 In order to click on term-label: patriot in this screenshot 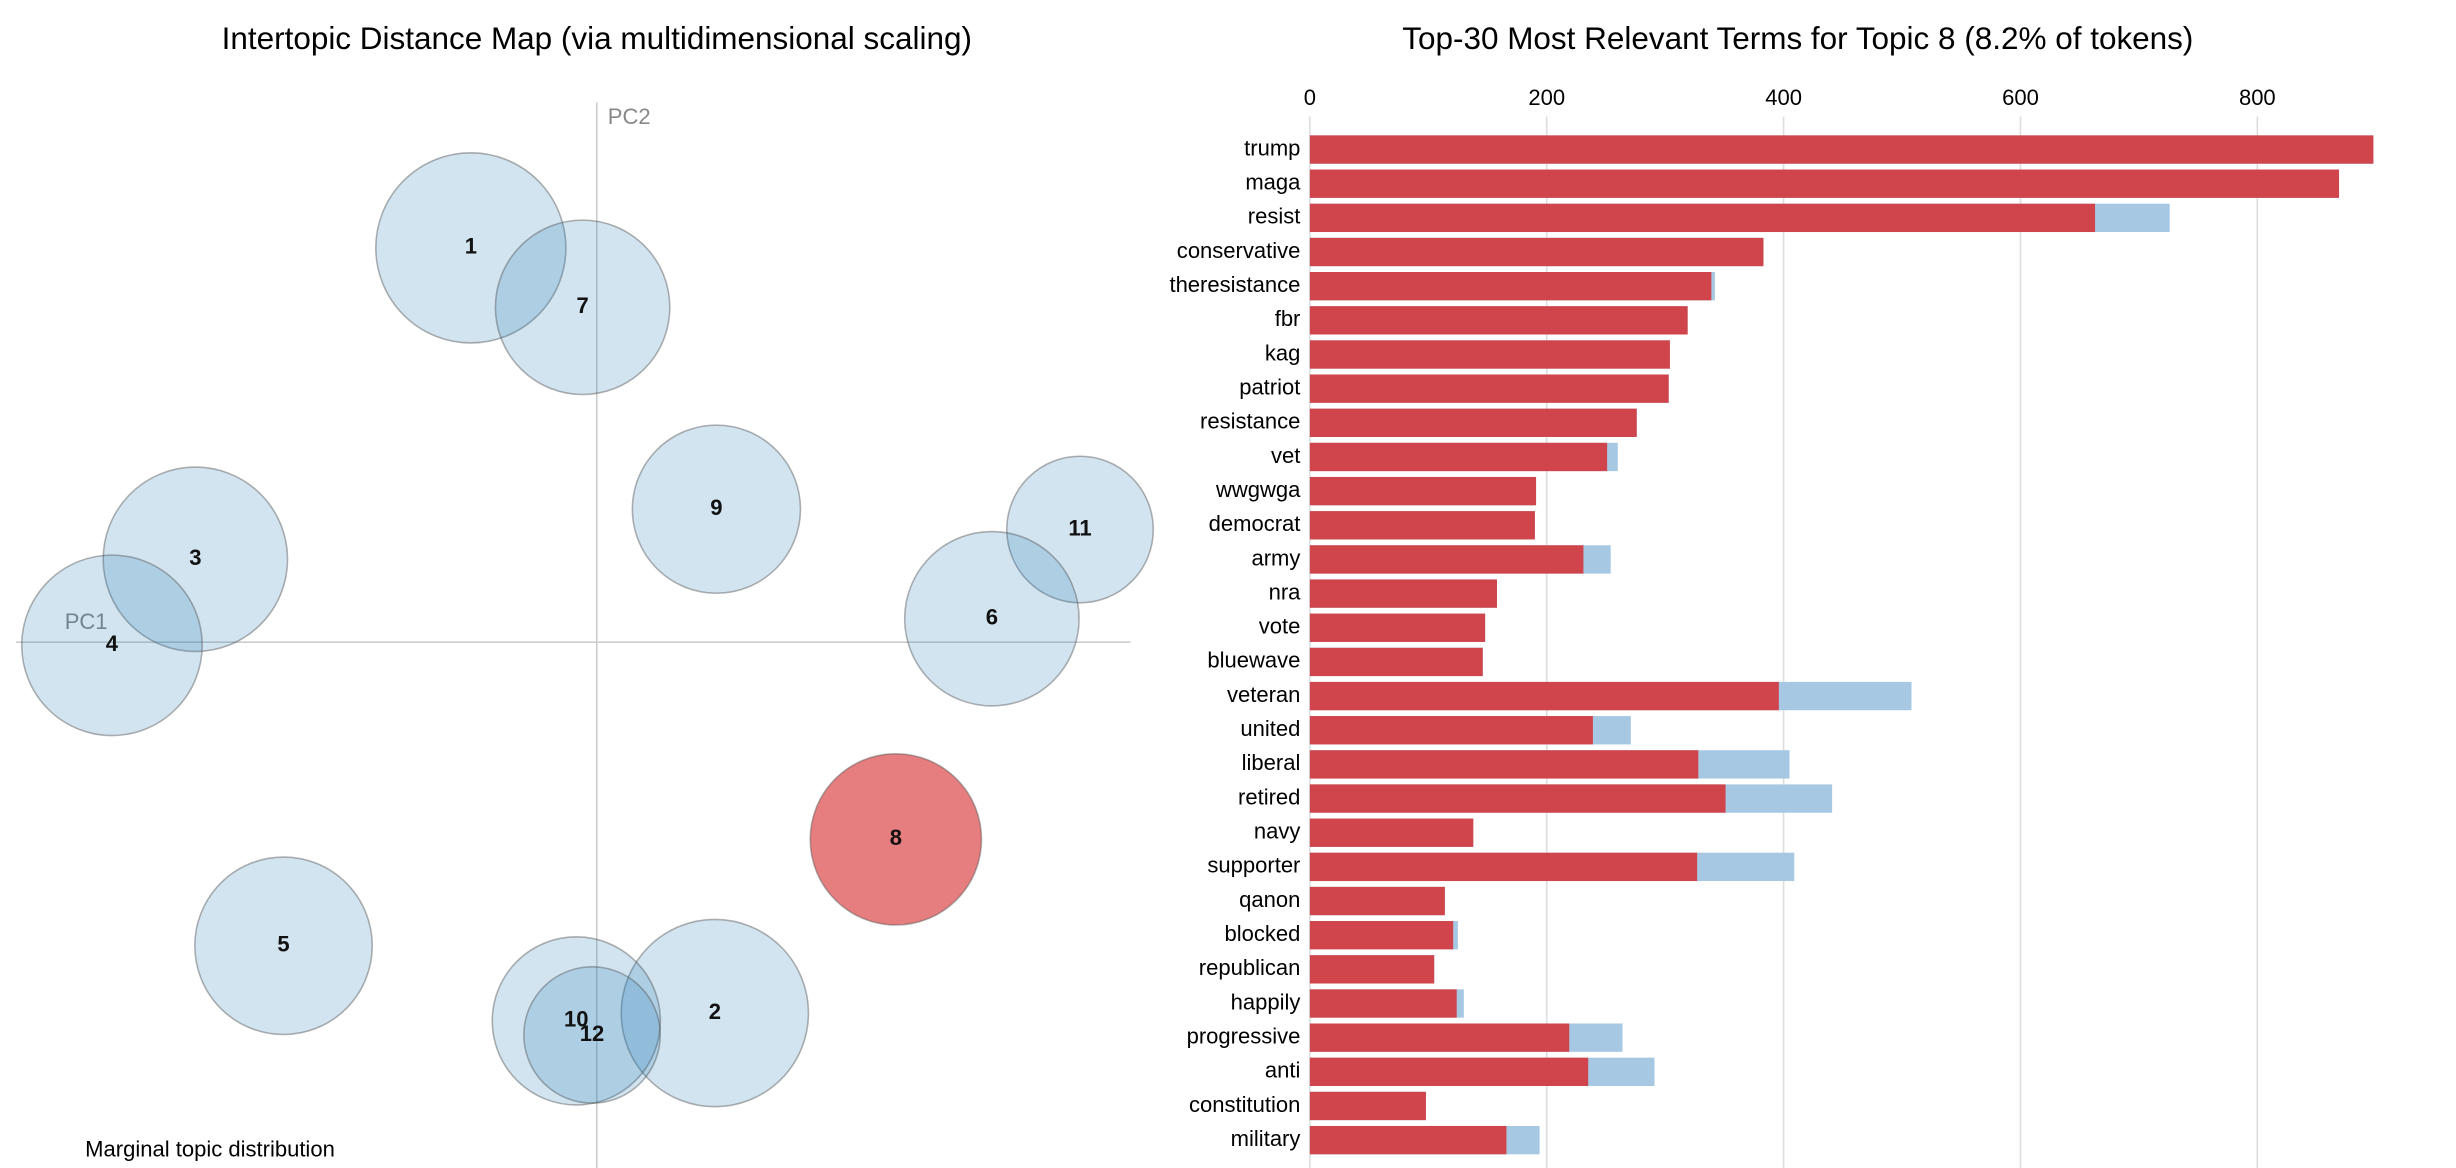, I will do `click(1269, 386)`.